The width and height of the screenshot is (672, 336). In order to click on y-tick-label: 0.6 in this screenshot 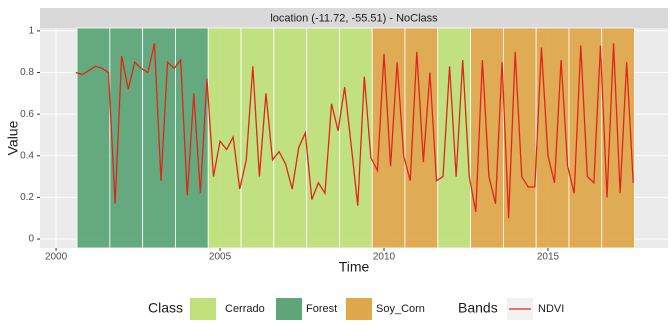, I will do `click(27, 114)`.